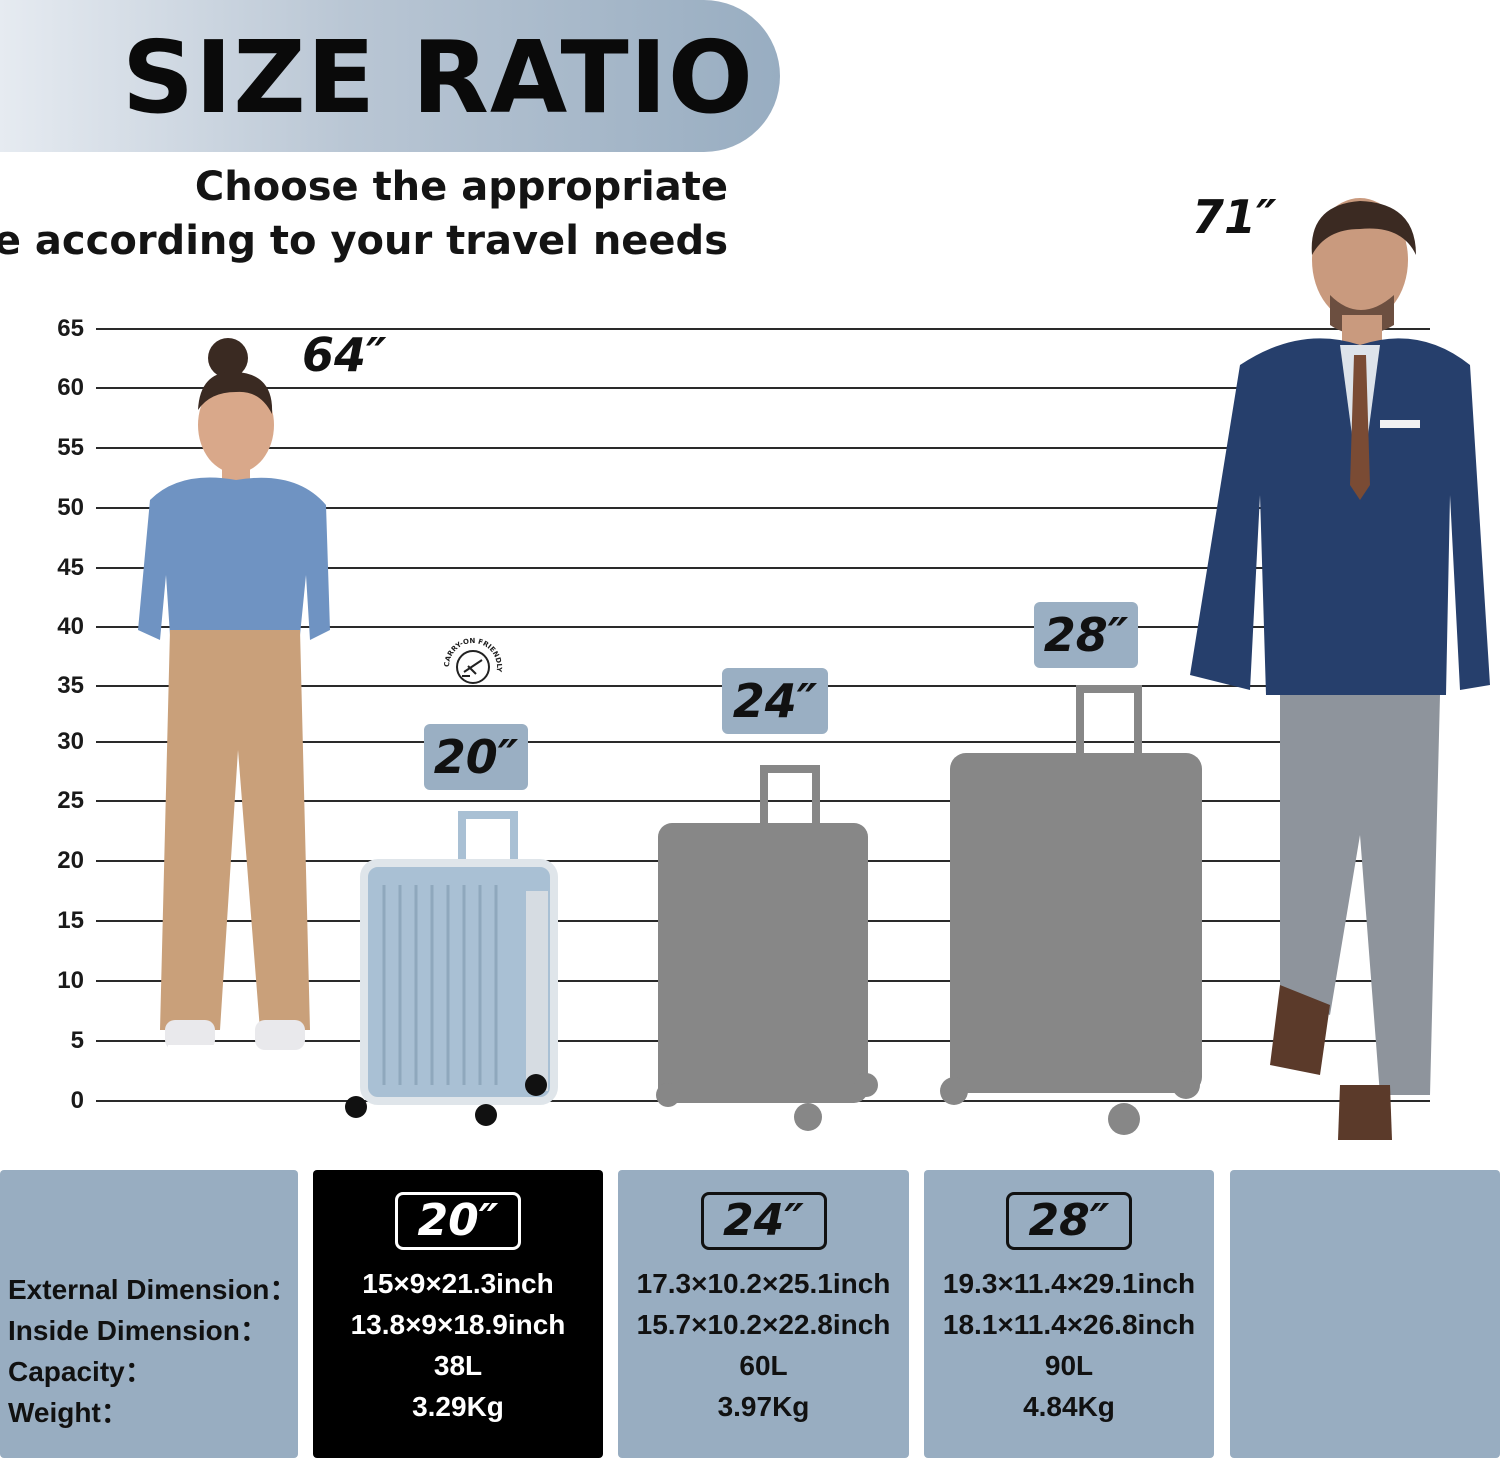  What do you see at coordinates (1365, 1314) in the screenshot?
I see `spec-card-empty` at bounding box center [1365, 1314].